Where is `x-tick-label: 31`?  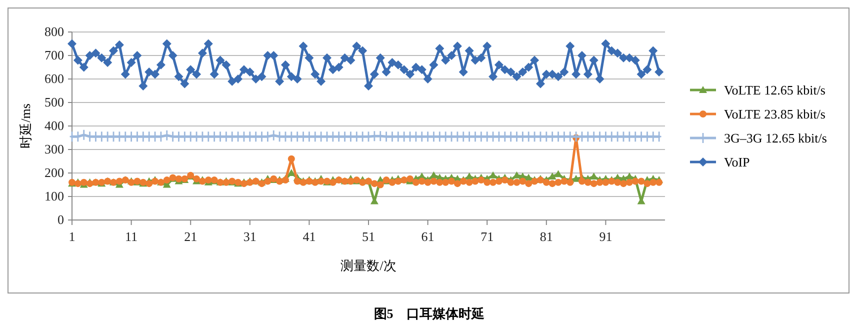 x-tick-label: 31 is located at coordinates (249, 236).